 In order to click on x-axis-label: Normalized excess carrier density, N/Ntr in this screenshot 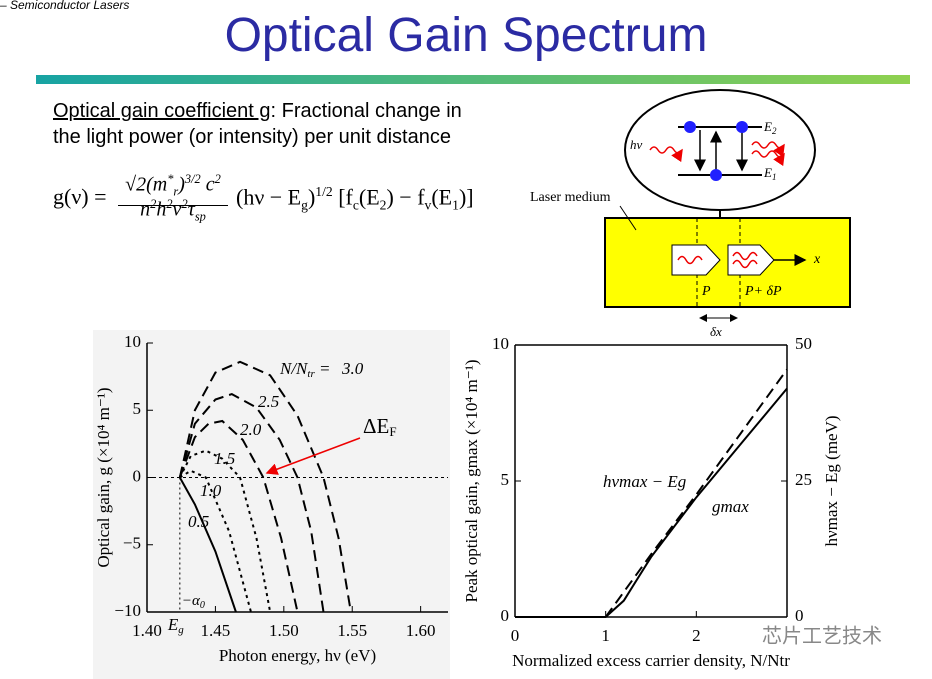, I will do `click(651, 660)`.